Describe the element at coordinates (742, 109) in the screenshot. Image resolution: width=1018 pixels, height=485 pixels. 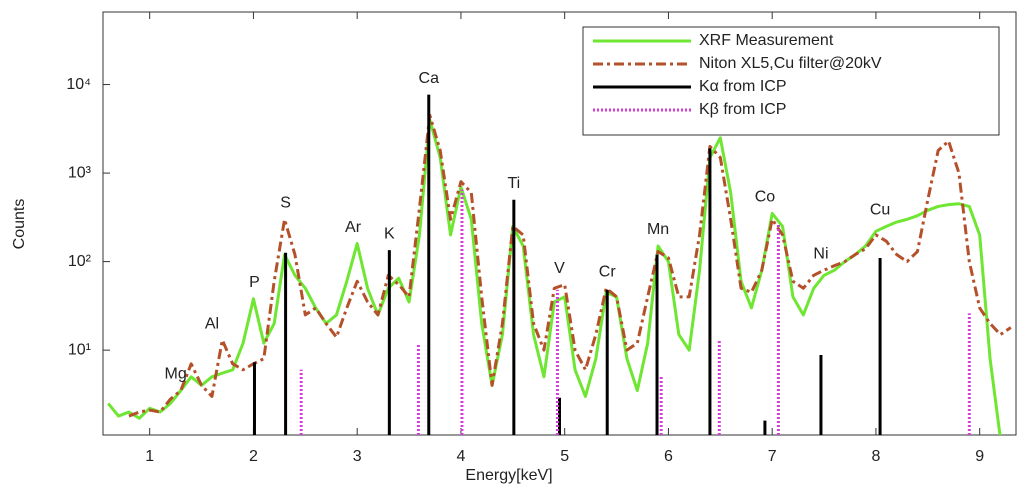
I see `legend-label: Kβ from ICP` at that location.